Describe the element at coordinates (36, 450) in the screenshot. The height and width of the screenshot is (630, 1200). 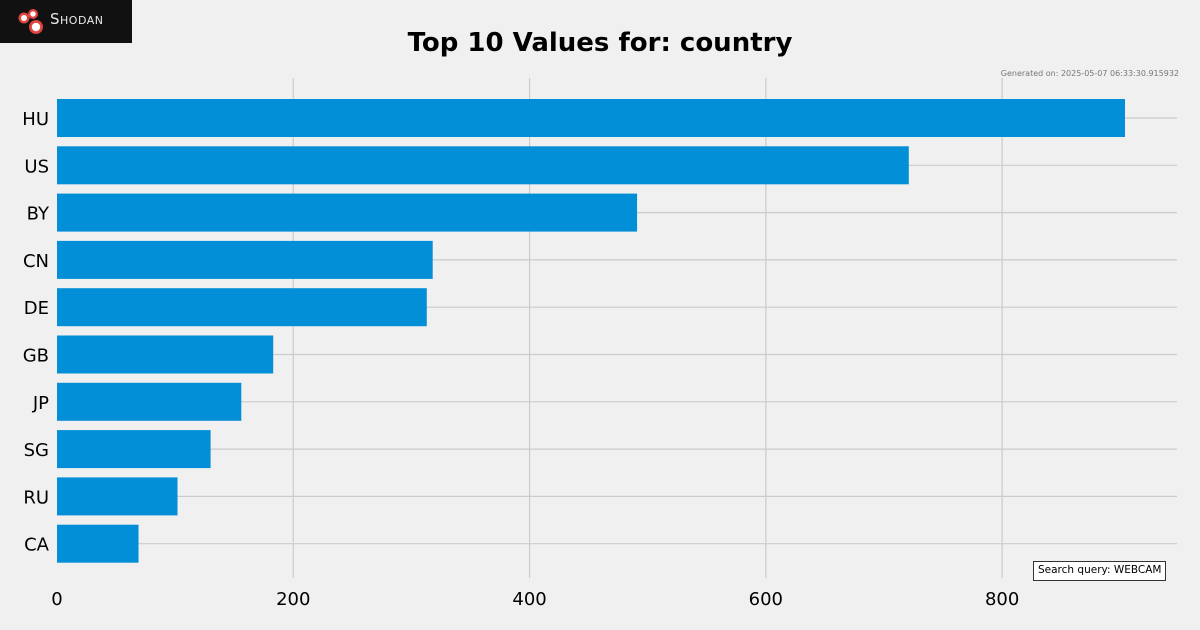
I see `y-tick-label: SG` at that location.